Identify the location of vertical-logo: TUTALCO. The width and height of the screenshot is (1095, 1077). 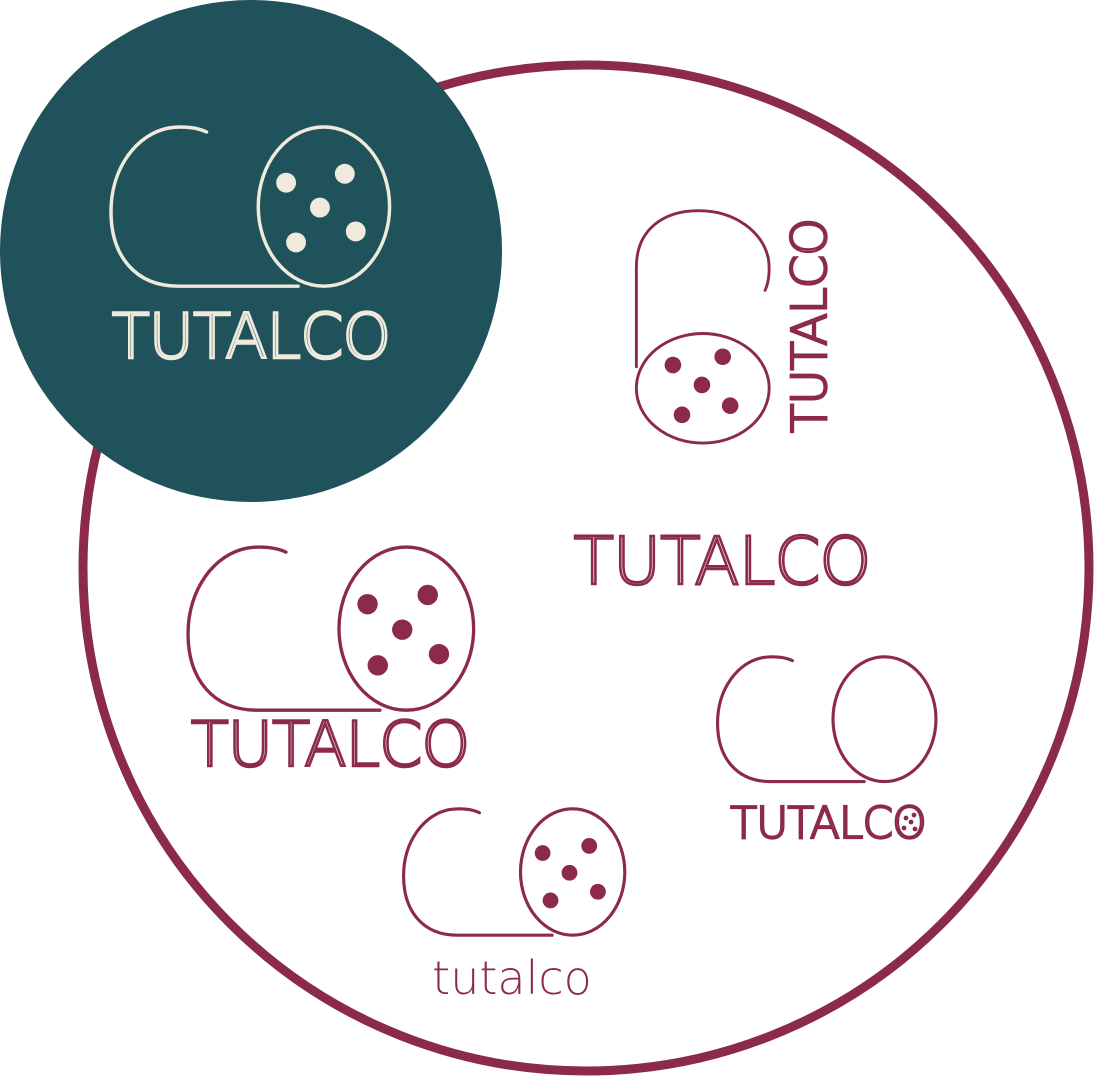
(737, 327).